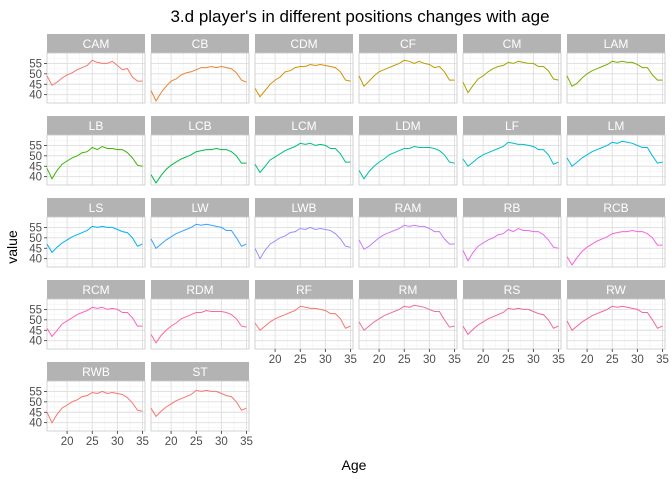 This screenshot has width=672, height=480. I want to click on facet-panel-rs: RS 20 25 30 35, so click(513, 323).